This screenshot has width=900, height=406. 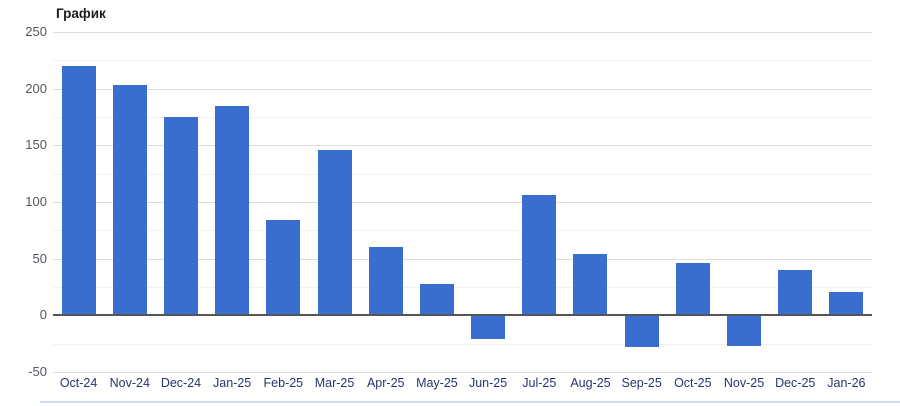 What do you see at coordinates (590, 383) in the screenshot?
I see `x-axis-tick-label: Aug-25` at bounding box center [590, 383].